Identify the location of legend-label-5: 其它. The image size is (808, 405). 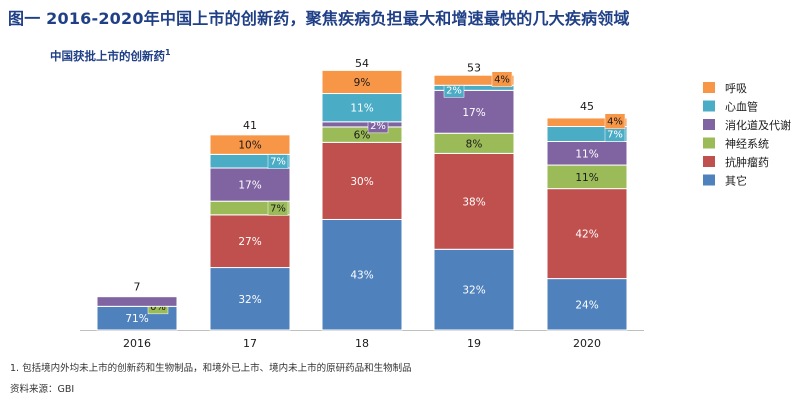
(736, 181).